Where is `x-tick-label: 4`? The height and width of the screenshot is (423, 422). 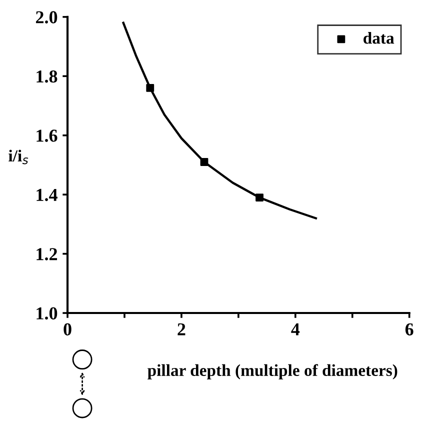 x-tick-label: 4 is located at coordinates (295, 329).